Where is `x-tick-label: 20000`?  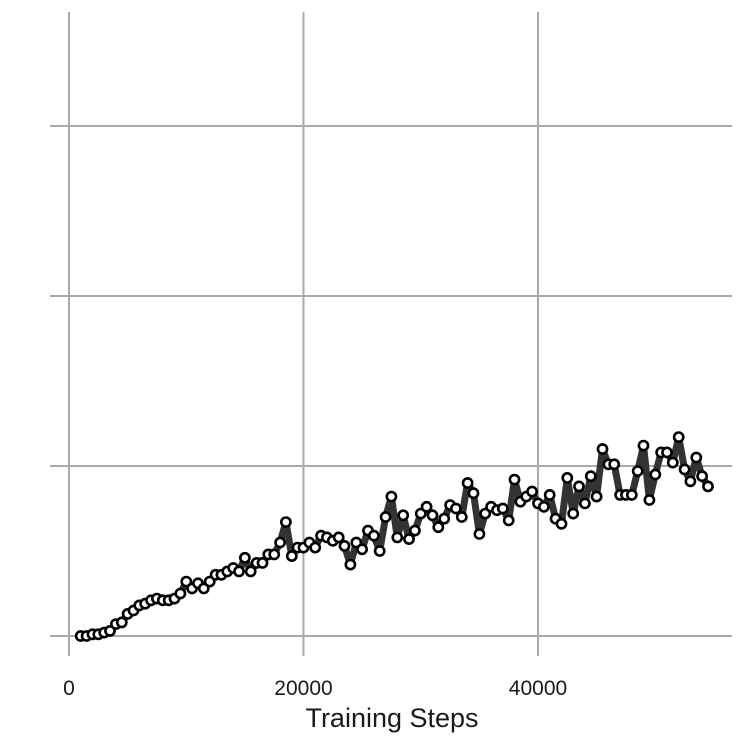 x-tick-label: 20000 is located at coordinates (303, 688).